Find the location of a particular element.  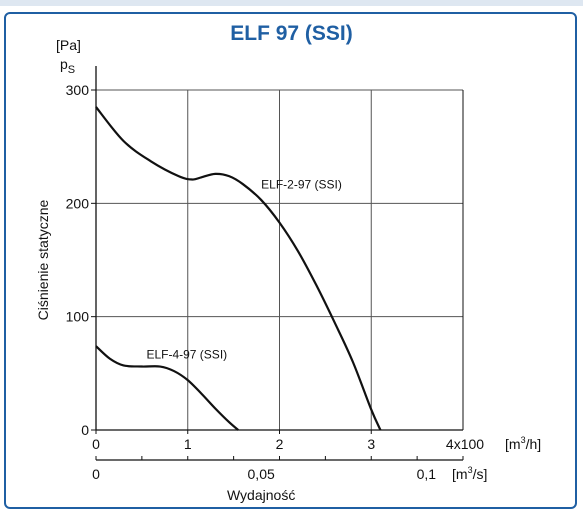

x2-tick-label: 0 is located at coordinates (96, 474).